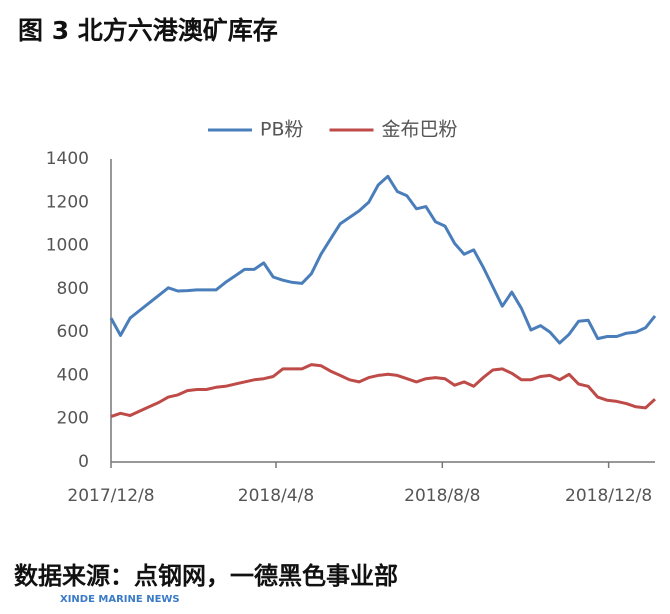 The image size is (670, 614). I want to click on chart-title: 图 3 北方六港澳矿库存, so click(148, 30).